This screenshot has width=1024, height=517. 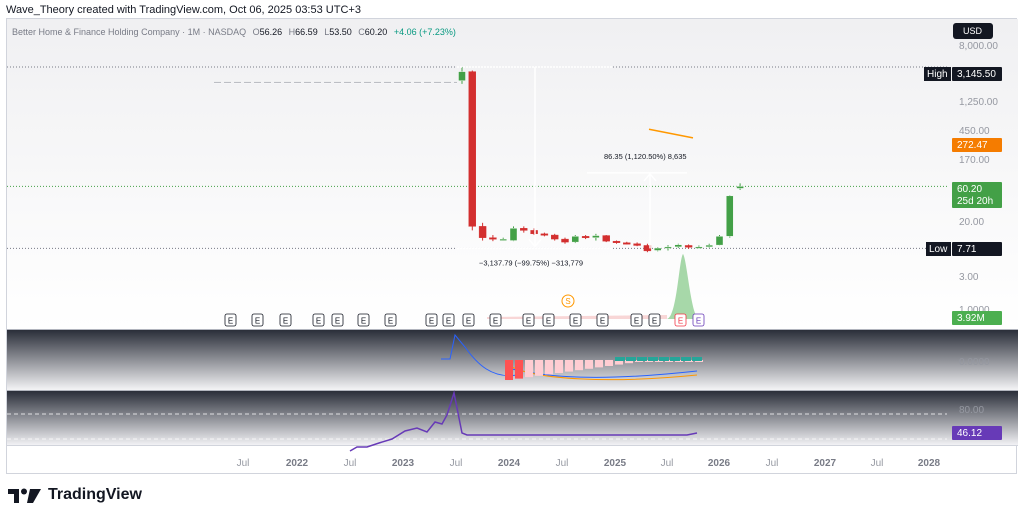 I want to click on rise-annotation: 86.35 (1,120.50%) 8,635, so click(x=645, y=156).